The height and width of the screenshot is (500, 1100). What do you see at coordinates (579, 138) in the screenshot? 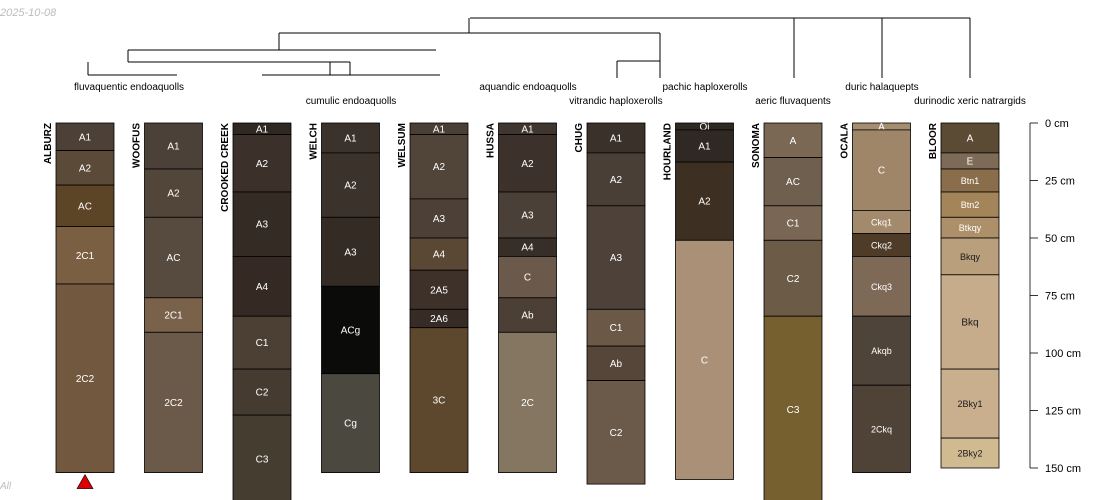
I see `profile-name: CHUG` at bounding box center [579, 138].